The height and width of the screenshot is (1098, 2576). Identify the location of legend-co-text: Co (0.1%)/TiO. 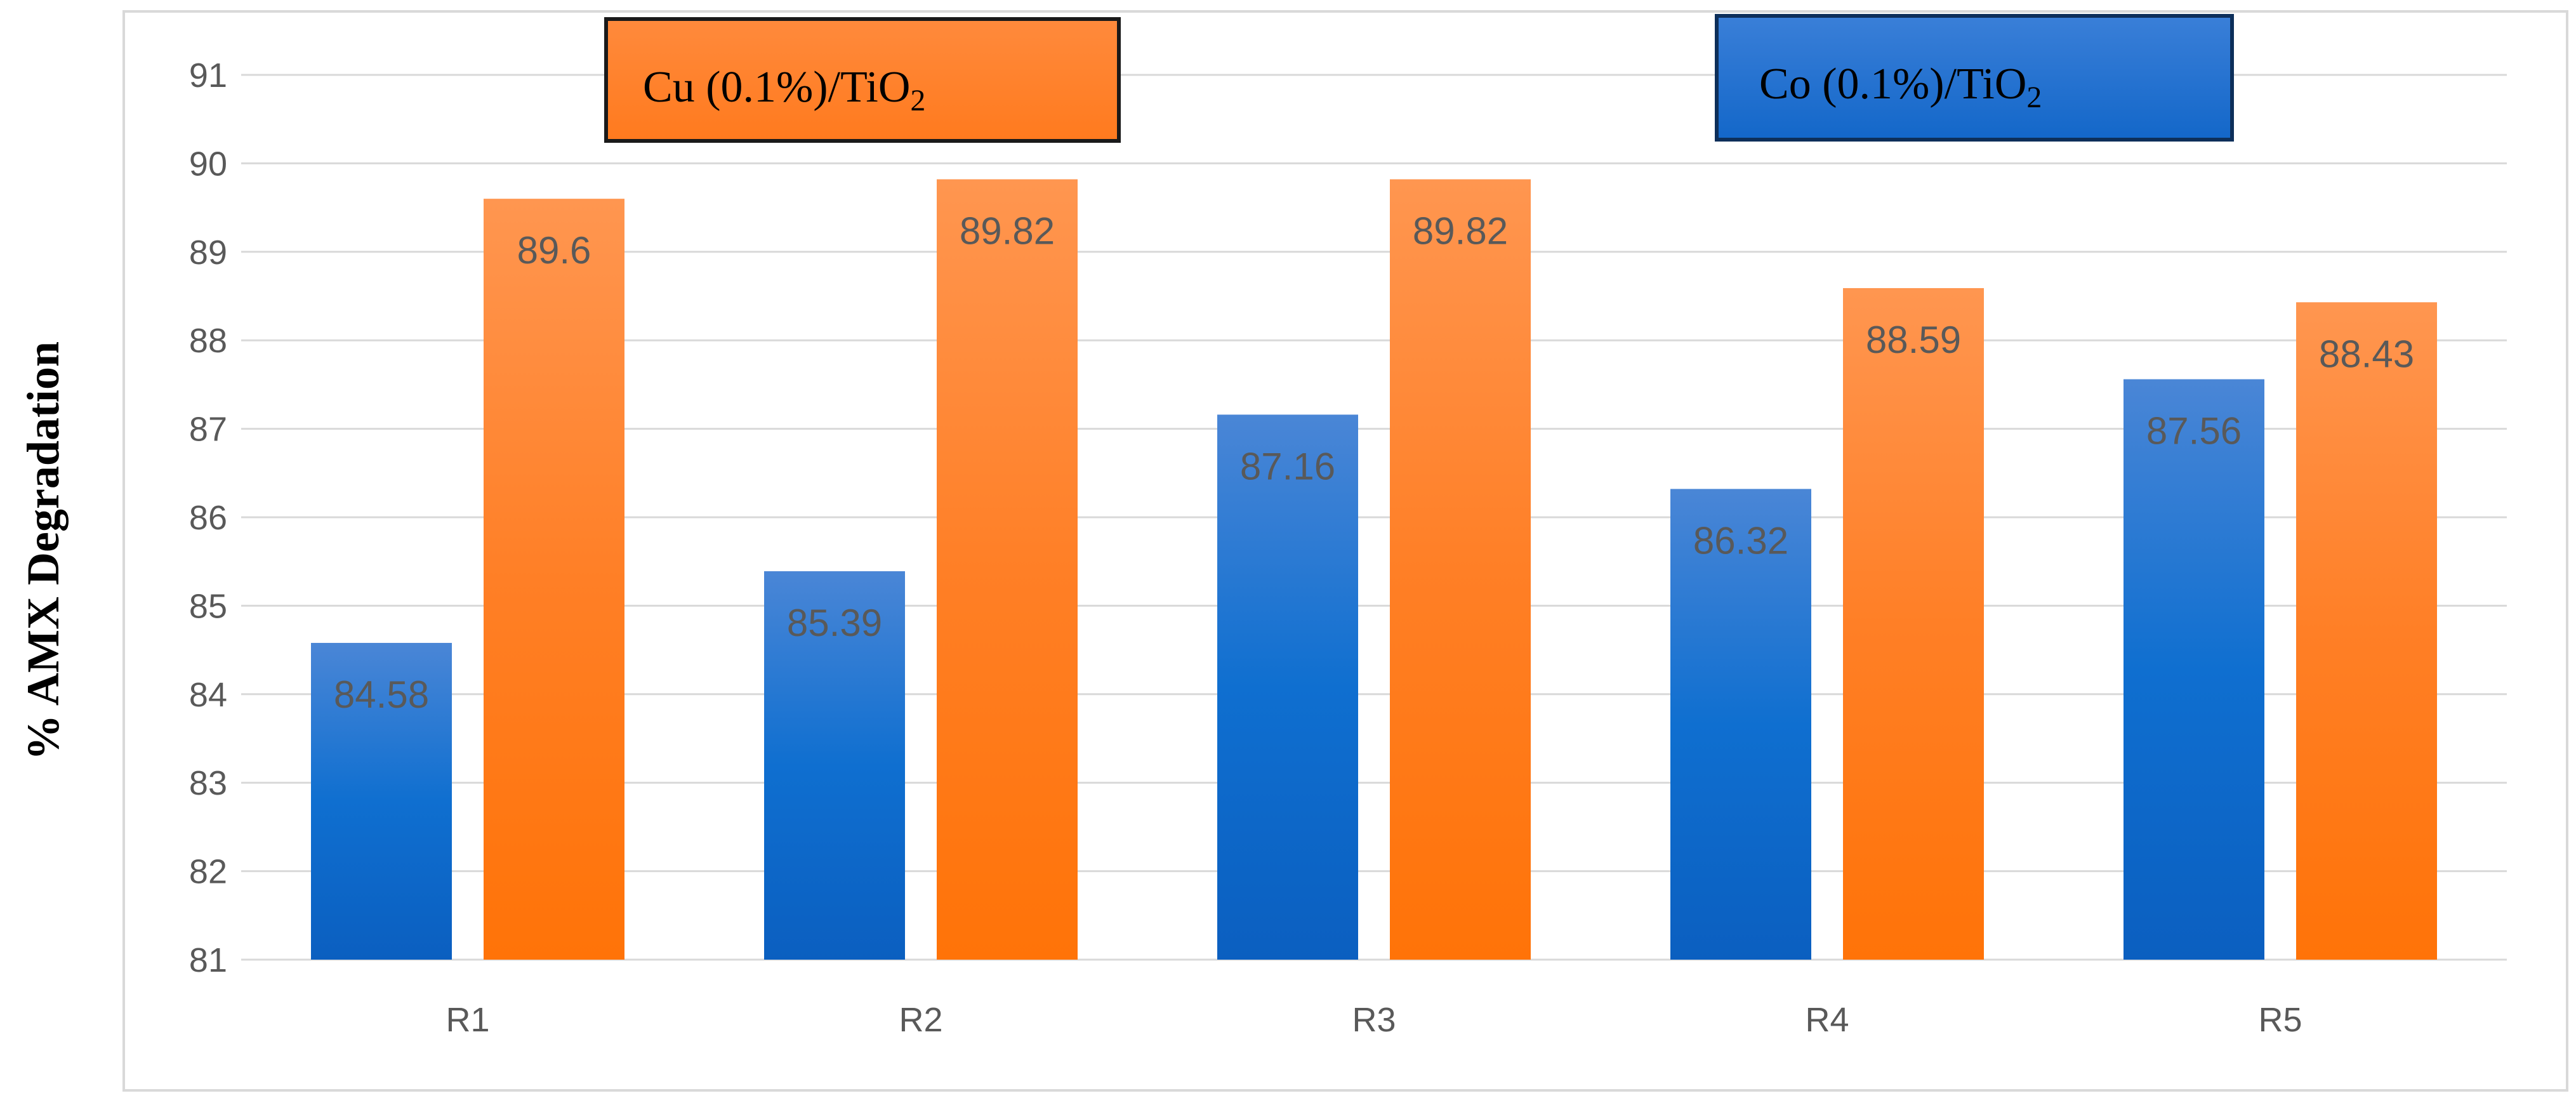
(1893, 84).